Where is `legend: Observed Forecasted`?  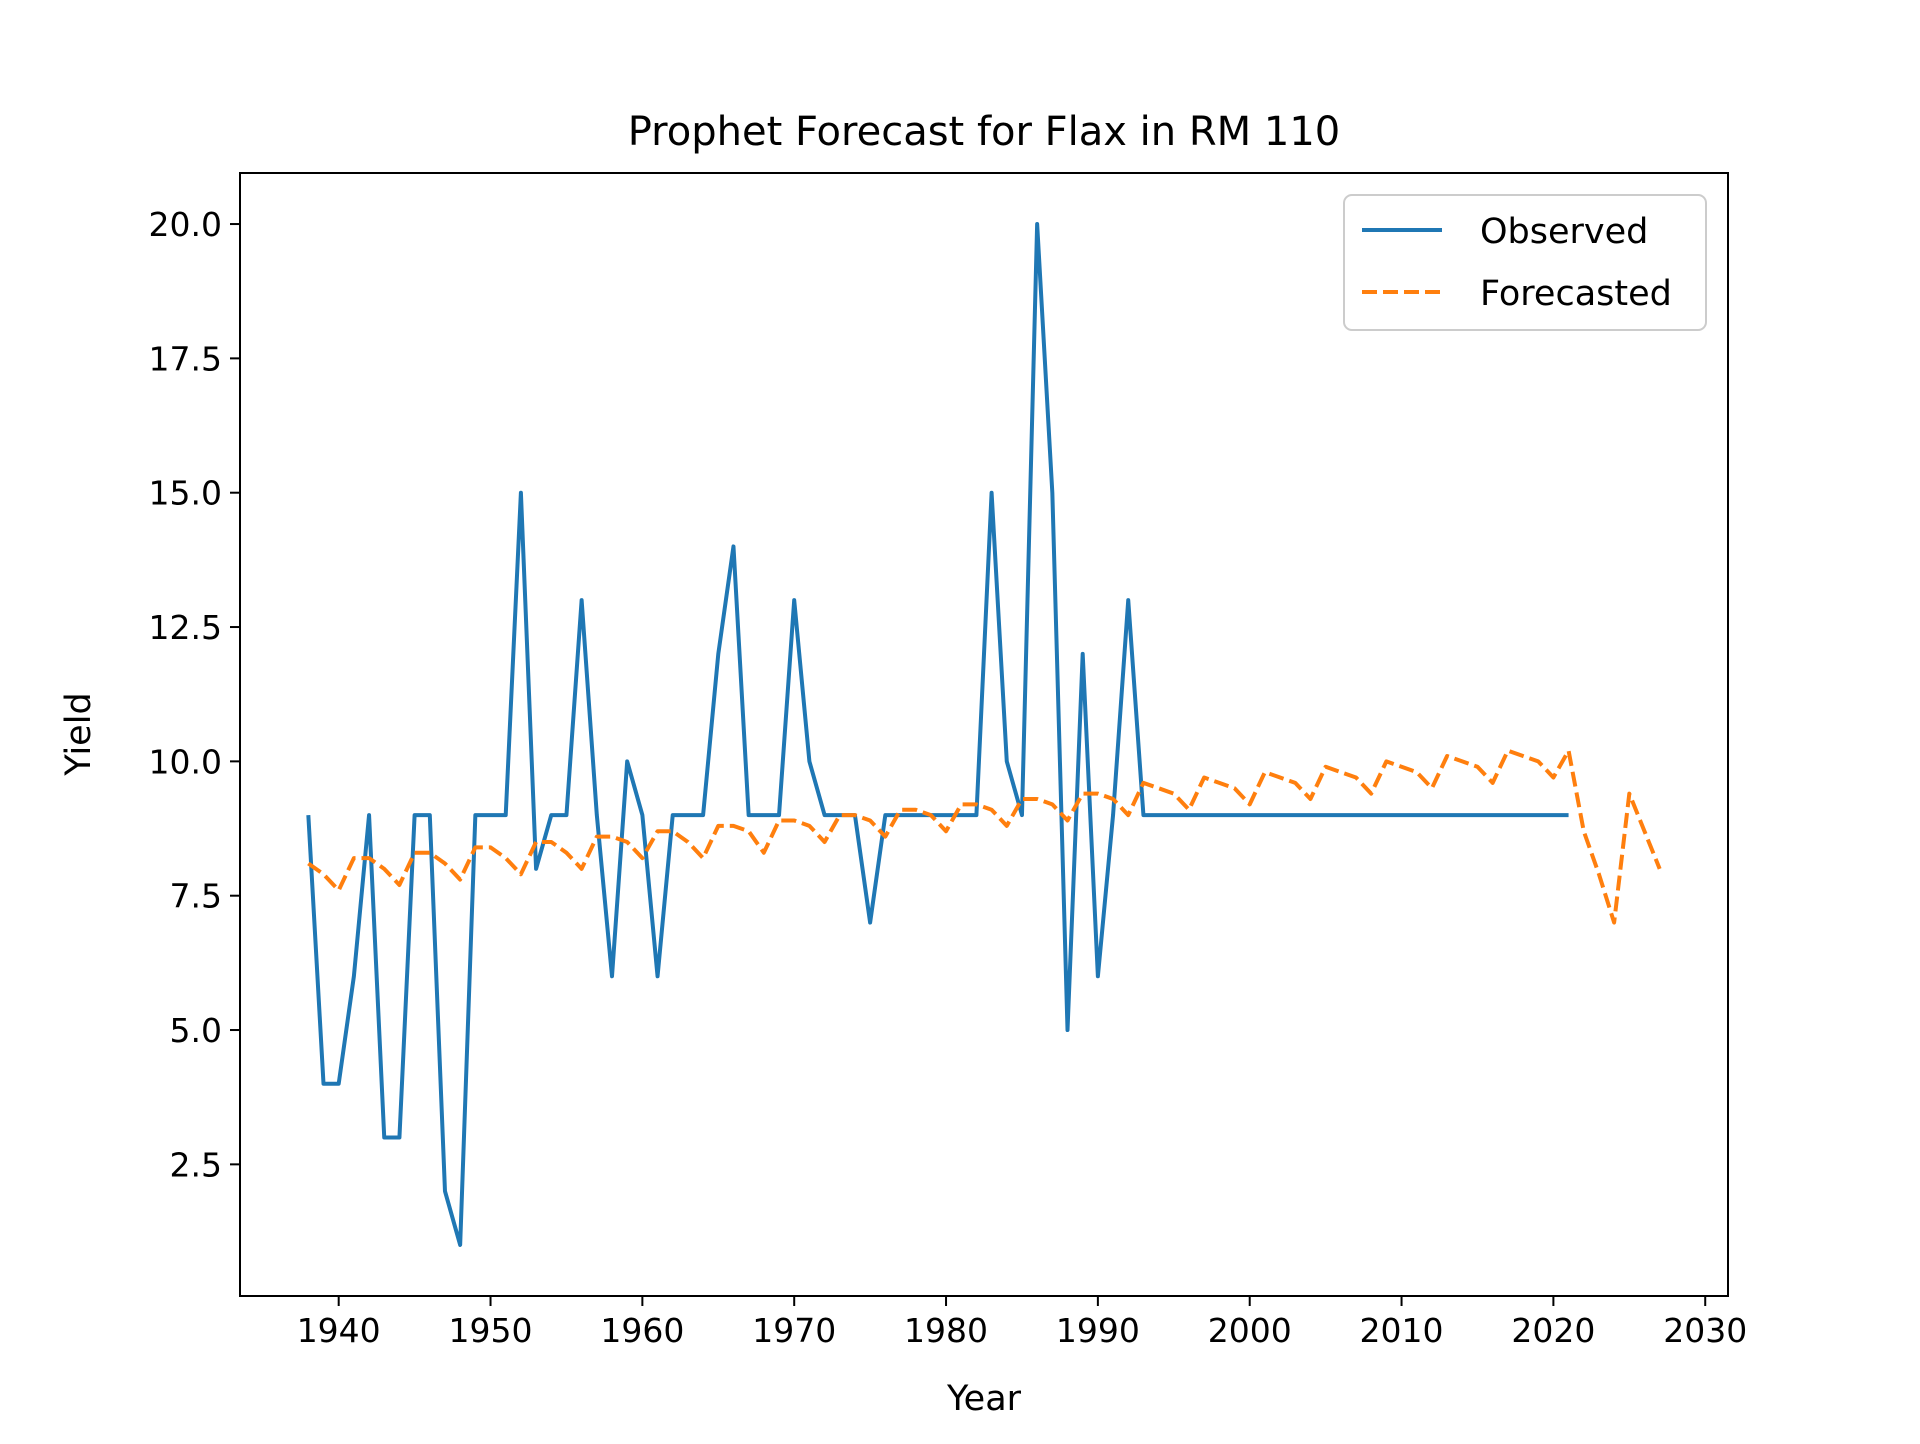 legend: Observed Forecasted is located at coordinates (1525, 262).